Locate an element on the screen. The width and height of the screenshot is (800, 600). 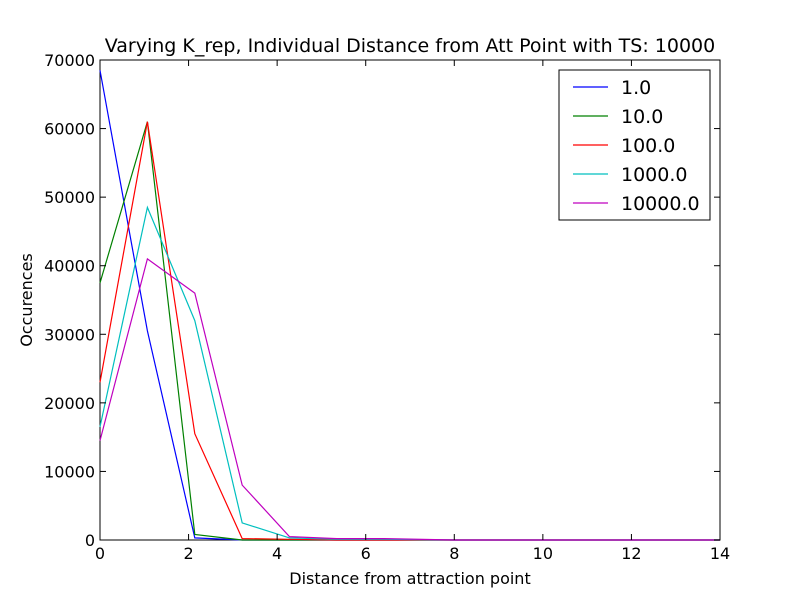
legend: 1.0 10.0 100.0 1000.0 10000.0 is located at coordinates (634, 145).